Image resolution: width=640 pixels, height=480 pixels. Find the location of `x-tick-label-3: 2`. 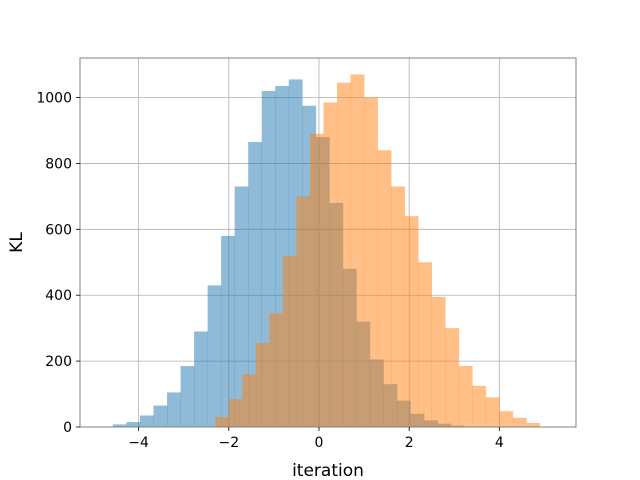

x-tick-label-3: 2 is located at coordinates (409, 443).